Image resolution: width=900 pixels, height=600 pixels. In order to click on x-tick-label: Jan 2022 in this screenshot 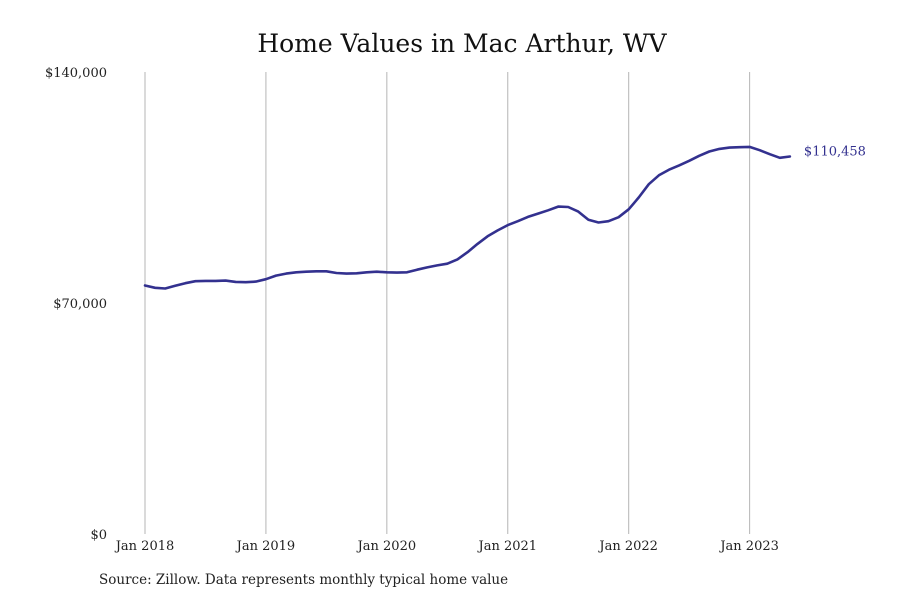, I will do `click(627, 546)`.